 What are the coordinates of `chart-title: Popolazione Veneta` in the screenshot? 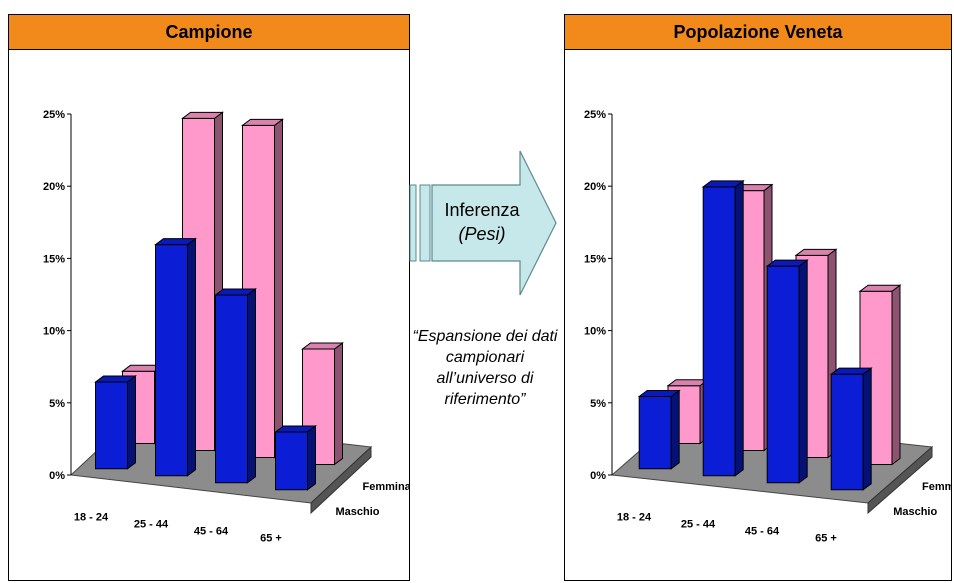 It's located at (758, 32).